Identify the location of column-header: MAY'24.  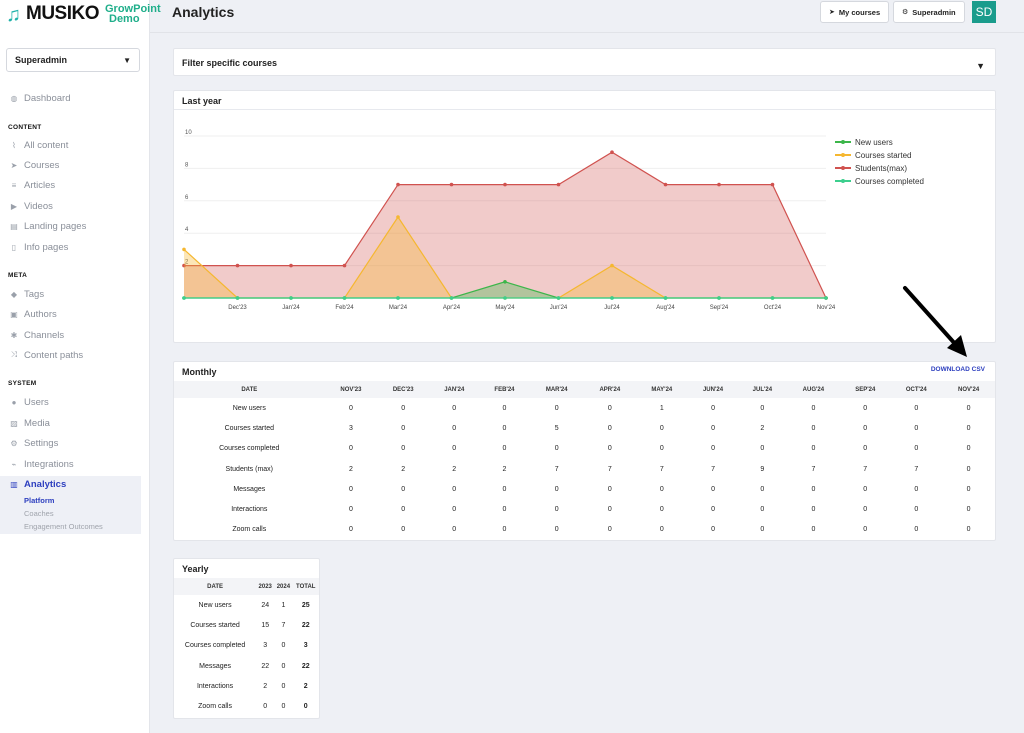
(661, 389).